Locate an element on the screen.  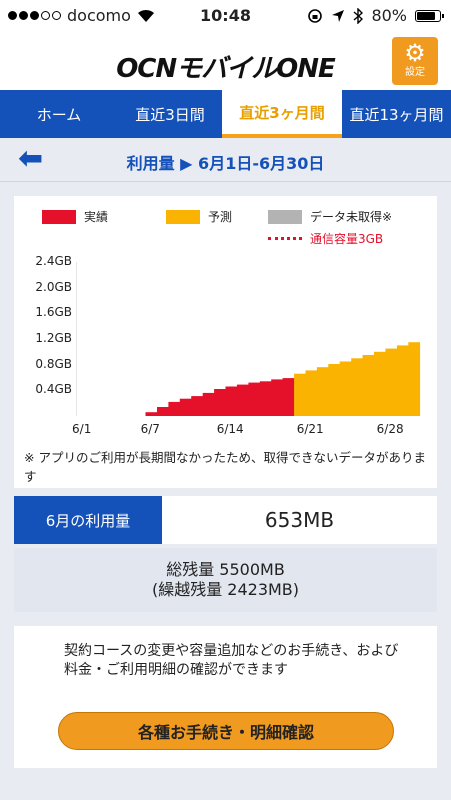
app-logo: OCNモバイルONE is located at coordinates (226, 69).